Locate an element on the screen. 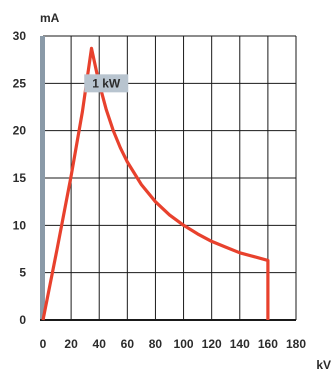  y-tick-label: 10 is located at coordinates (20, 225).